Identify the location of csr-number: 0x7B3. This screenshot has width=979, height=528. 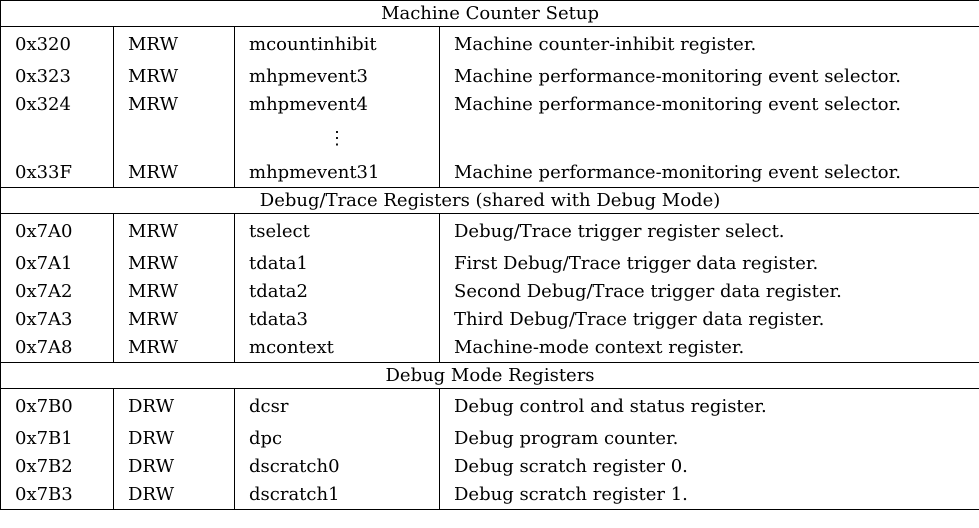
(57, 495).